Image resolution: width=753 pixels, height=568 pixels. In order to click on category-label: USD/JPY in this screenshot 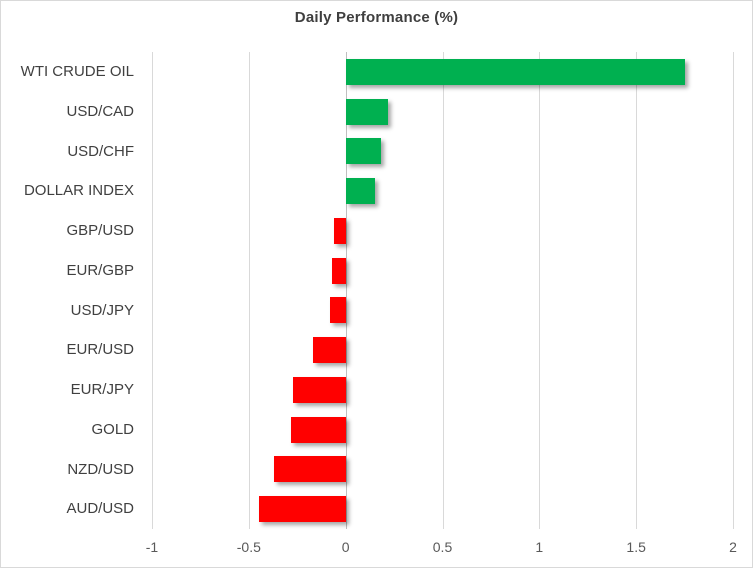, I will do `click(102, 310)`.